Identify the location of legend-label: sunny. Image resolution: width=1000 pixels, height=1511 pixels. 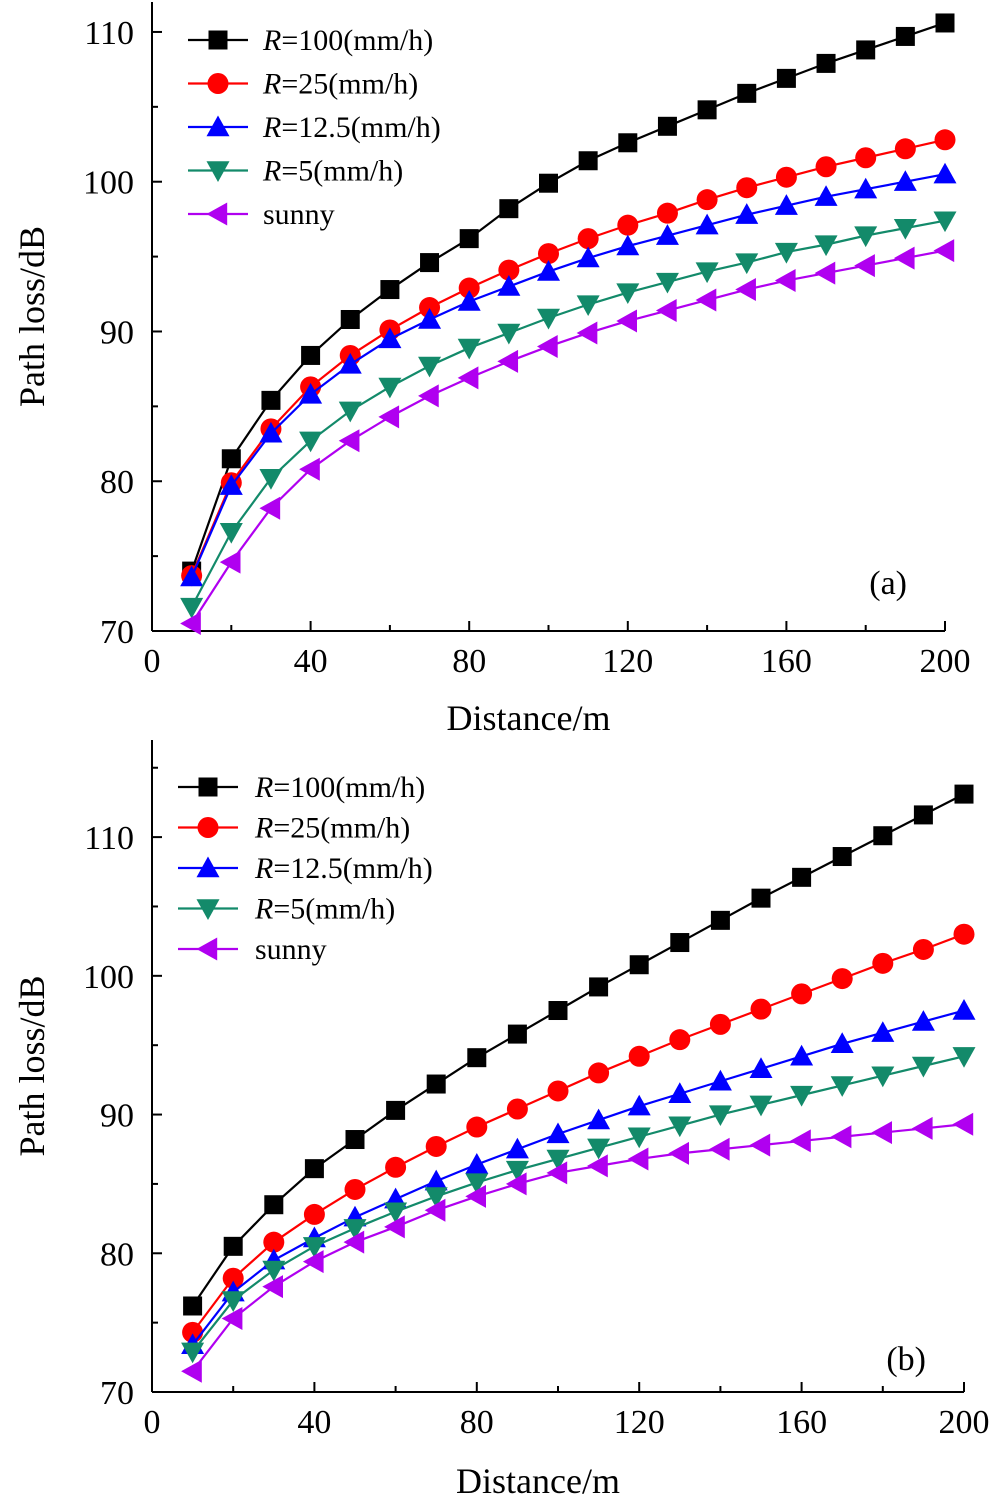
(291, 949).